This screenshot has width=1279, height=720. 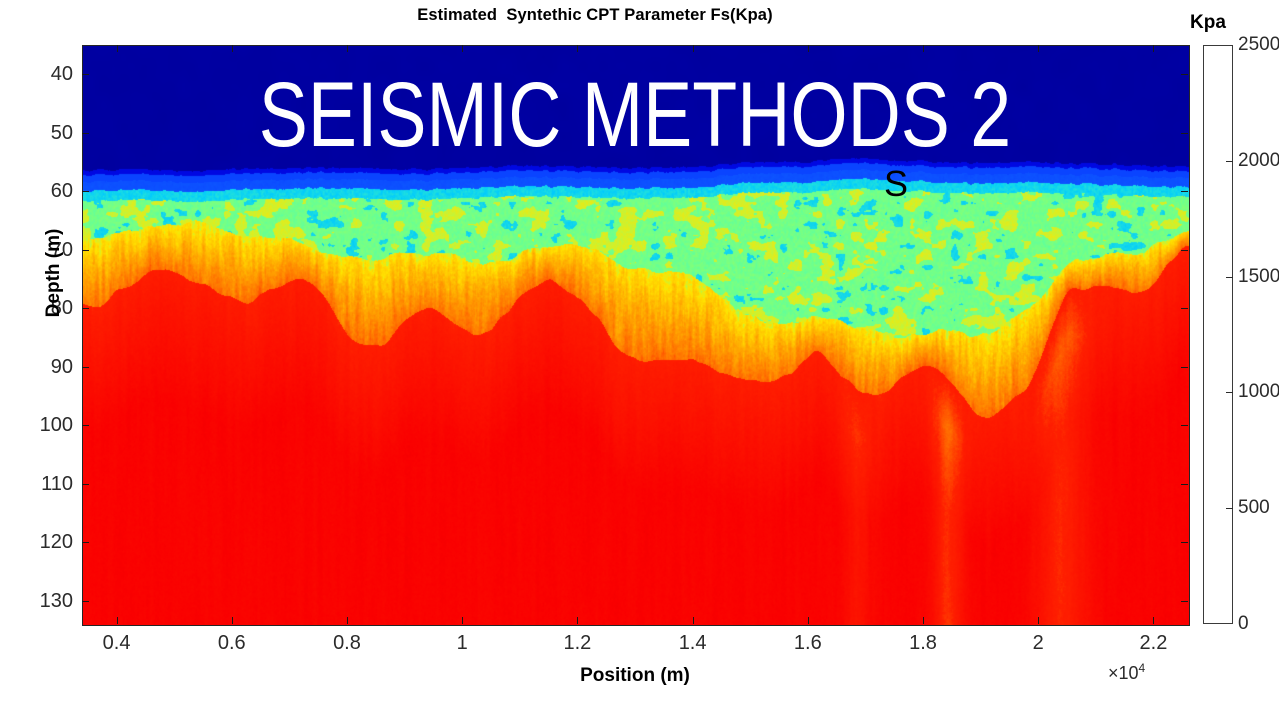 I want to click on annotation-s-label: S, so click(x=896, y=183).